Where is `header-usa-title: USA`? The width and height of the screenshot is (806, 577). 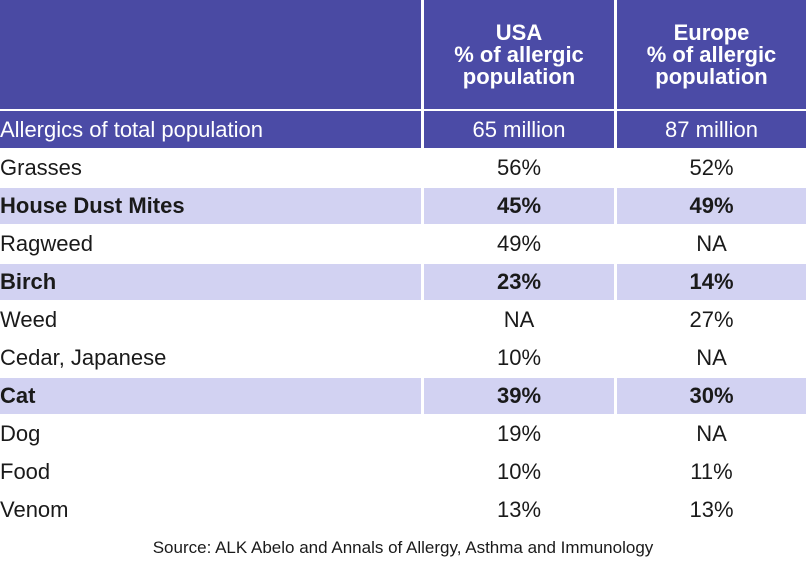
header-usa-title: USA is located at coordinates (519, 32).